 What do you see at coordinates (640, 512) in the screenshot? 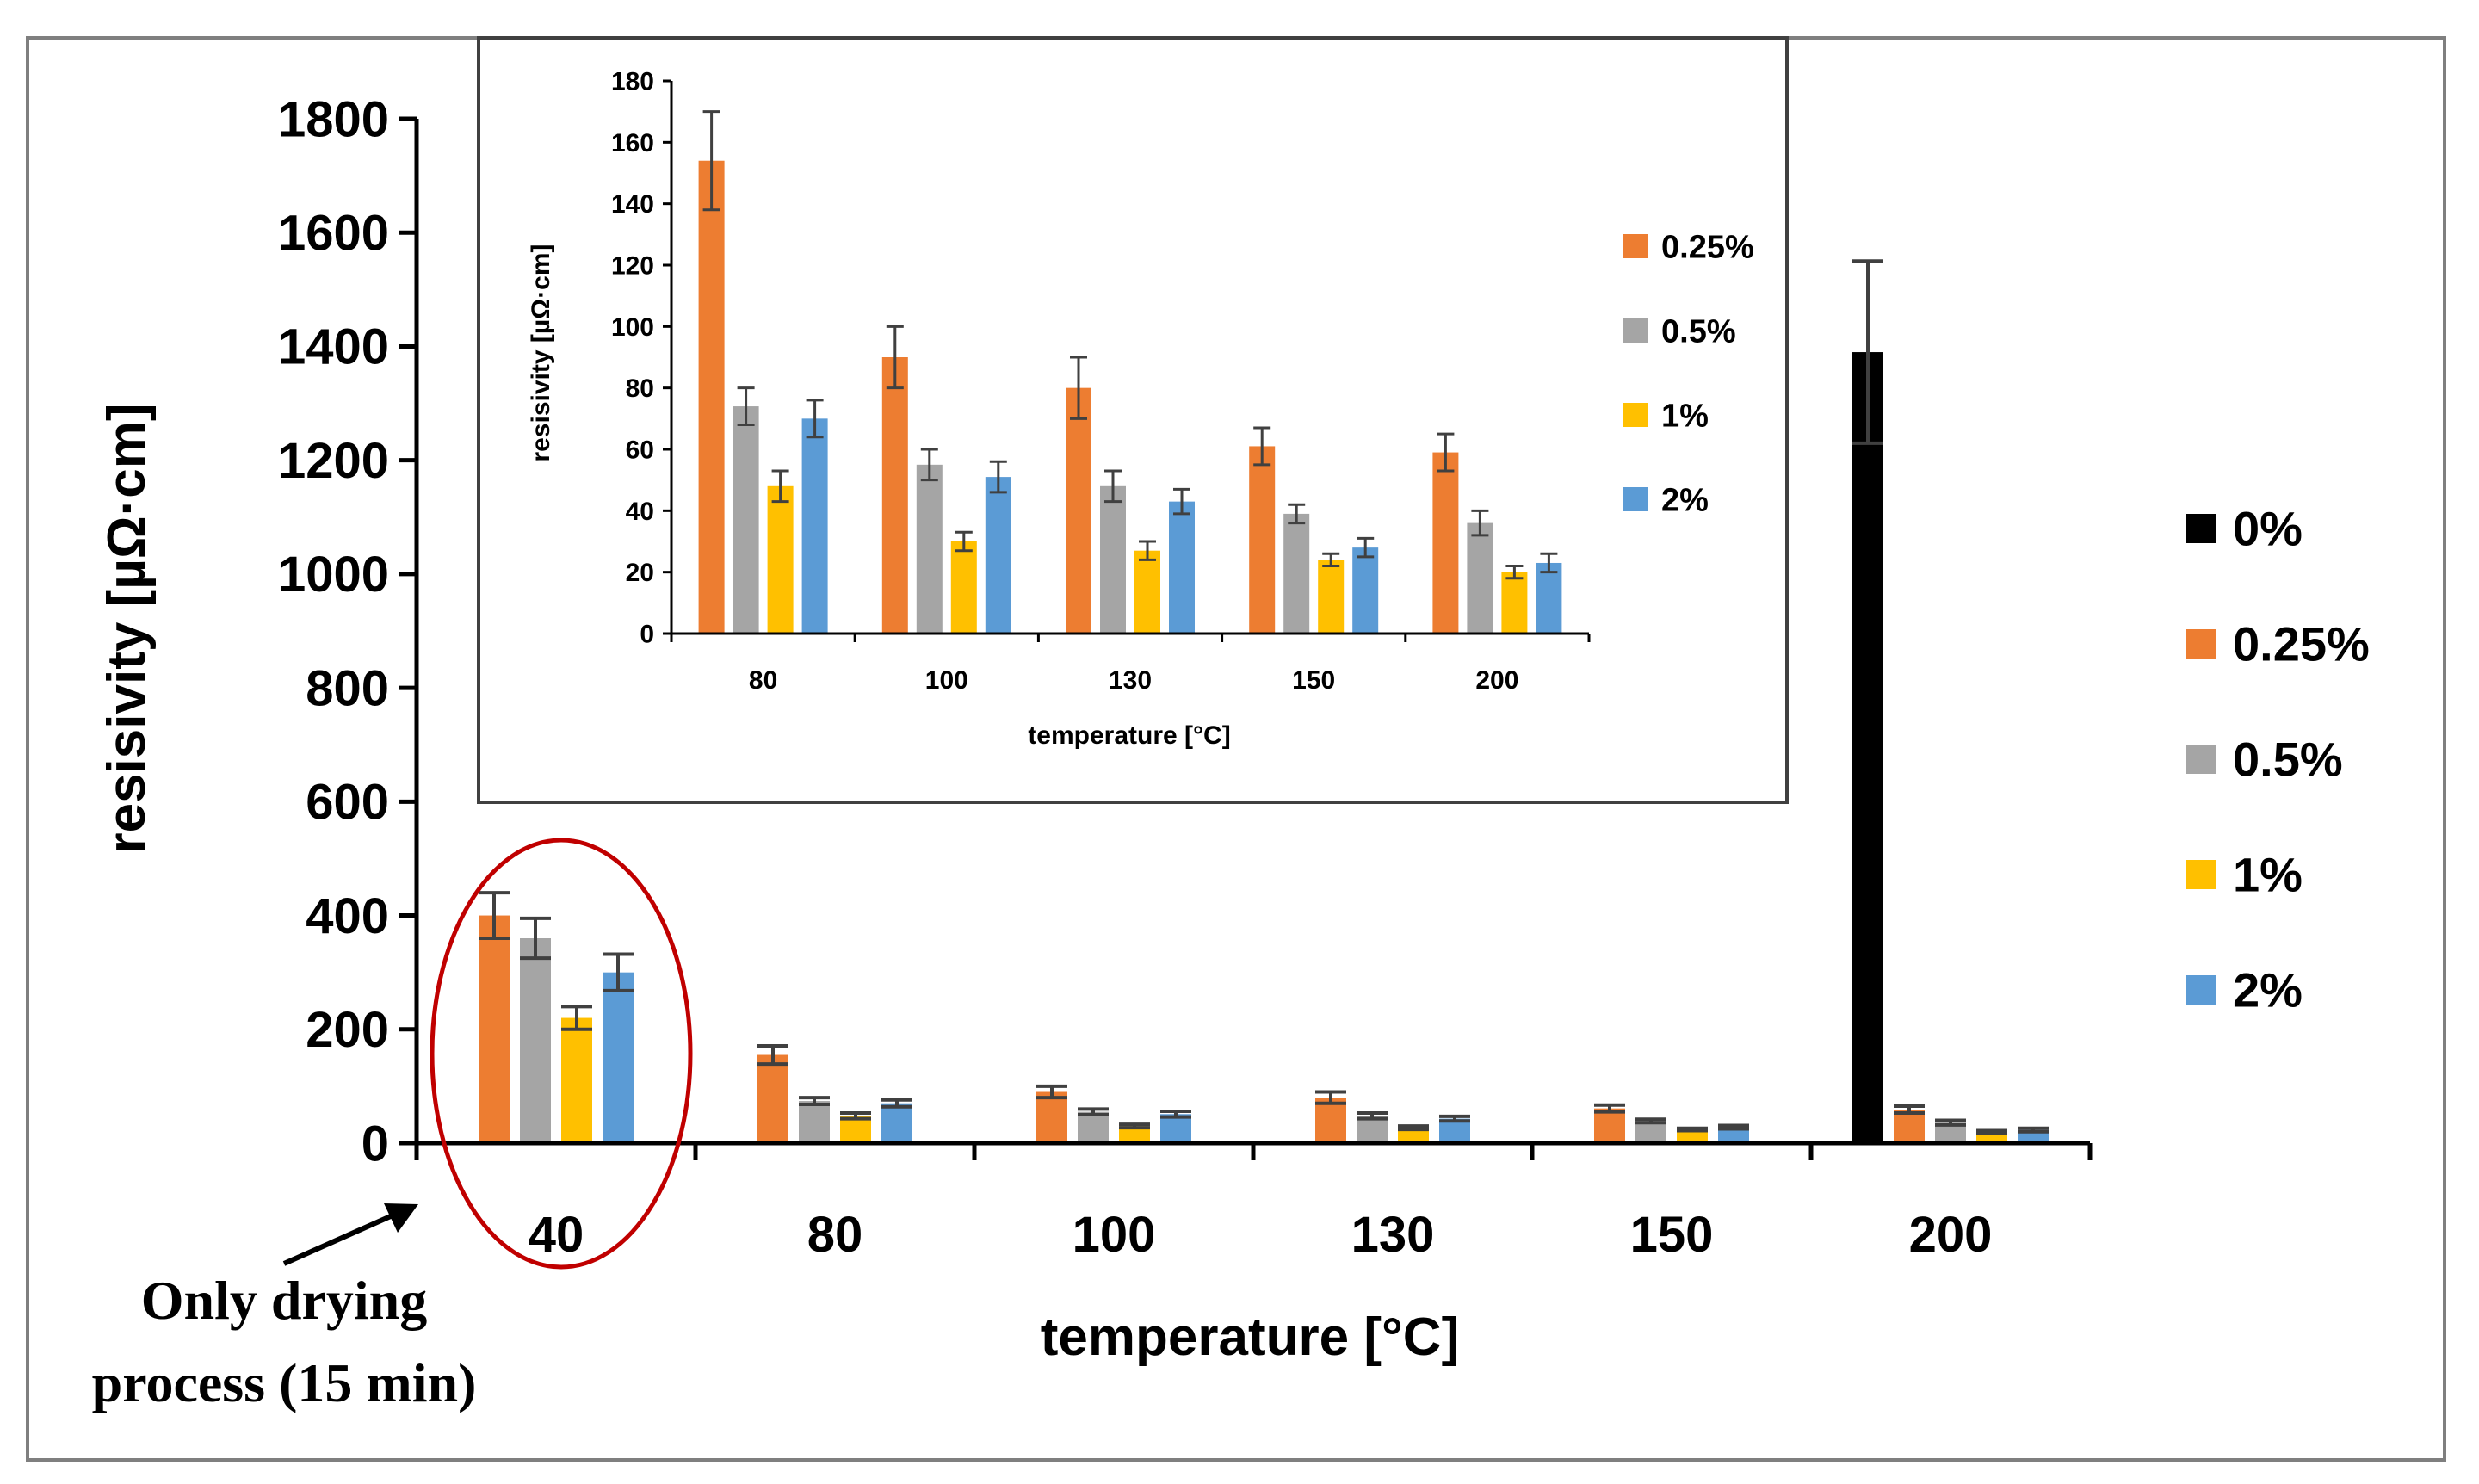
I see `y-tick-label: 40` at bounding box center [640, 512].